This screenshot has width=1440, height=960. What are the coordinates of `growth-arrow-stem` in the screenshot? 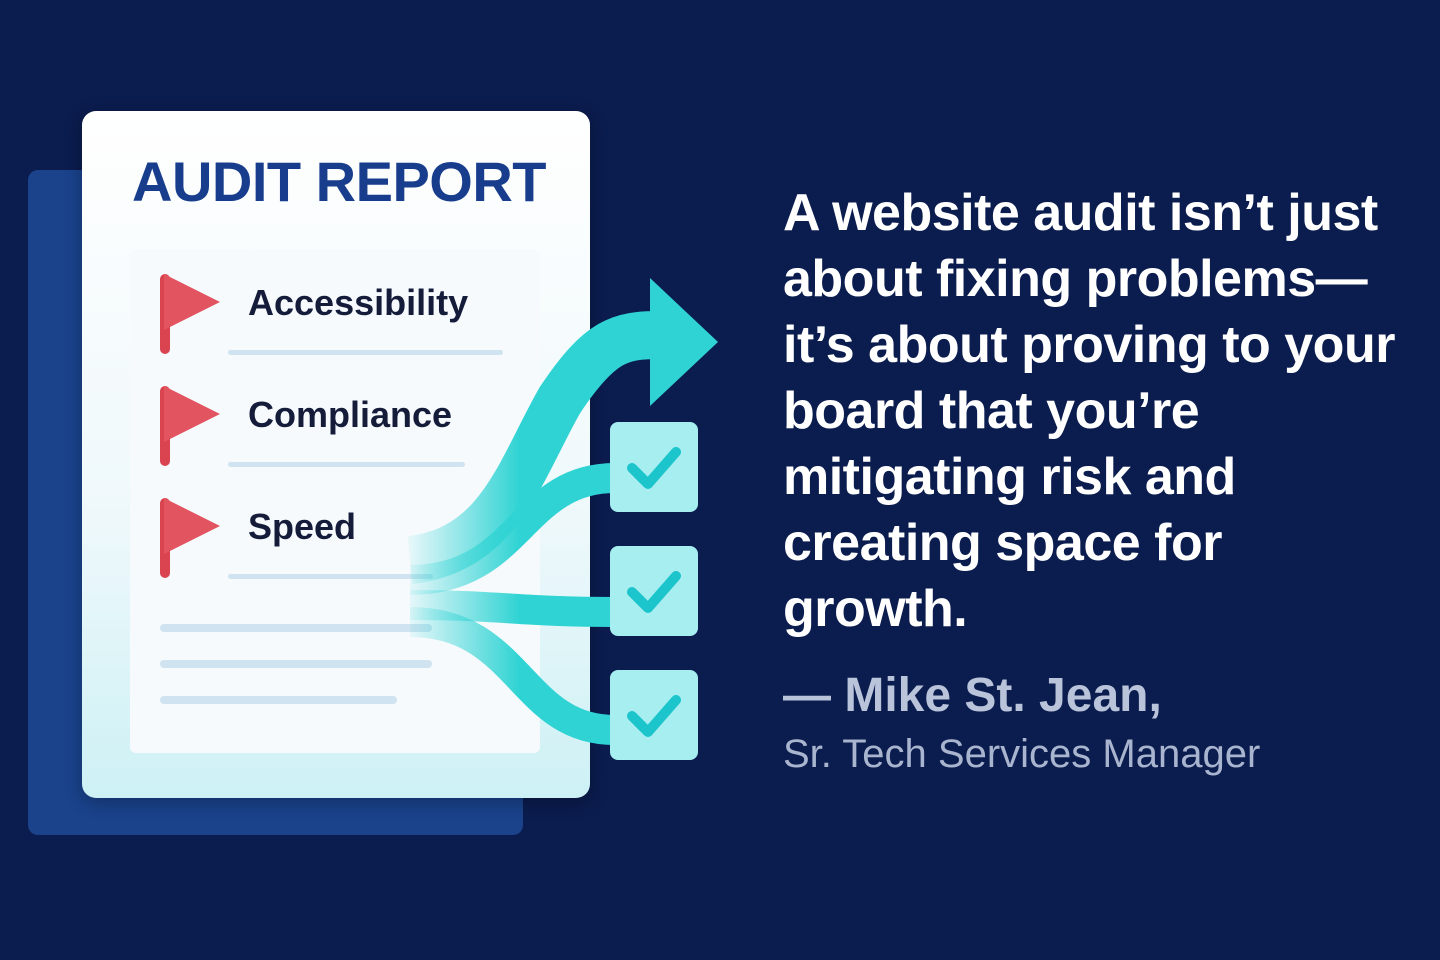 It's located at (533, 447).